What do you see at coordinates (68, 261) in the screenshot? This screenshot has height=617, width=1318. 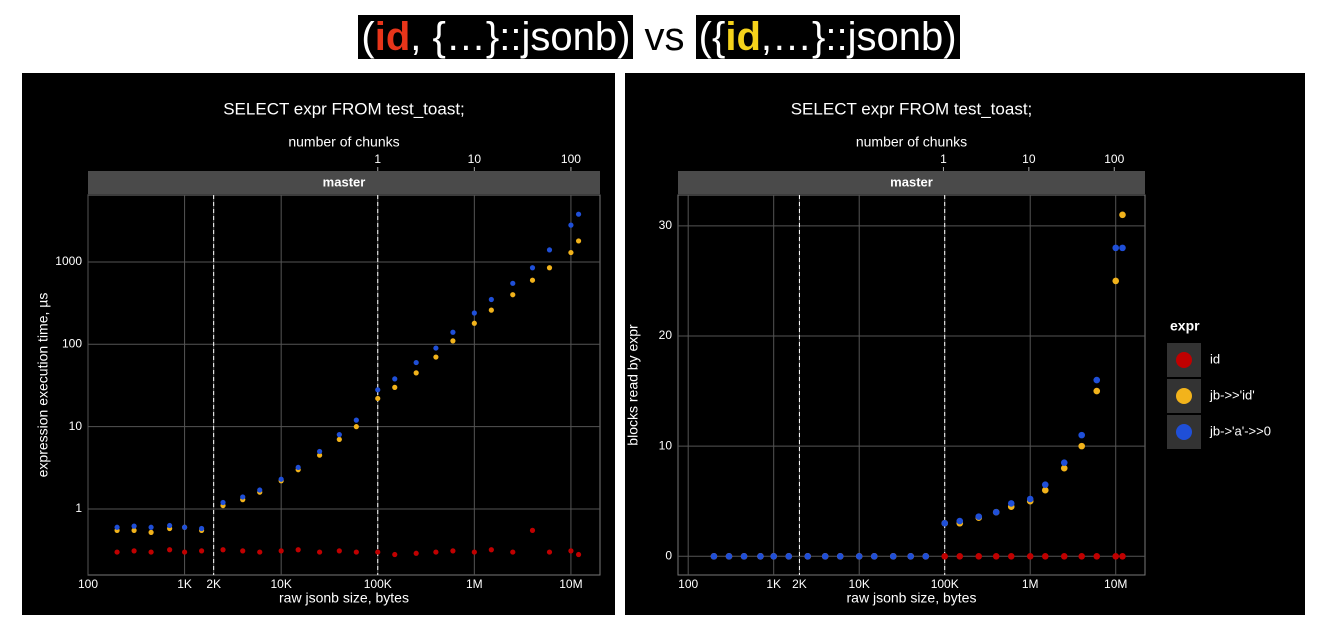 I see `y-tick-label: 1000` at bounding box center [68, 261].